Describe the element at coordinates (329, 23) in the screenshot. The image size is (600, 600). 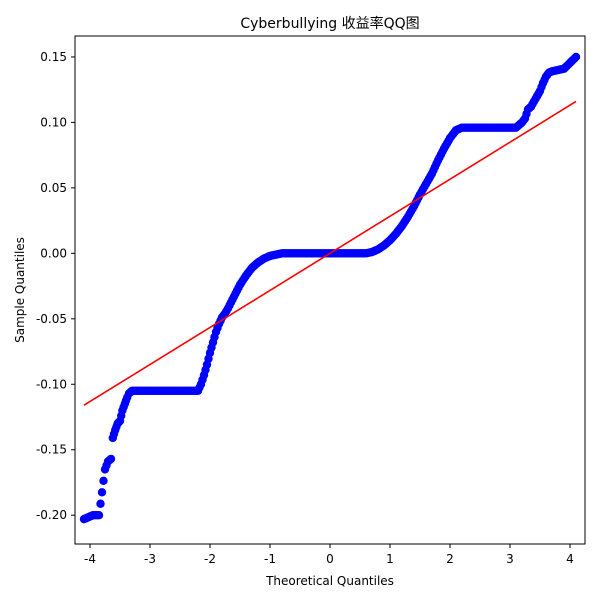
I see `chart-title: Cyberbullying 收益率QQ图` at that location.